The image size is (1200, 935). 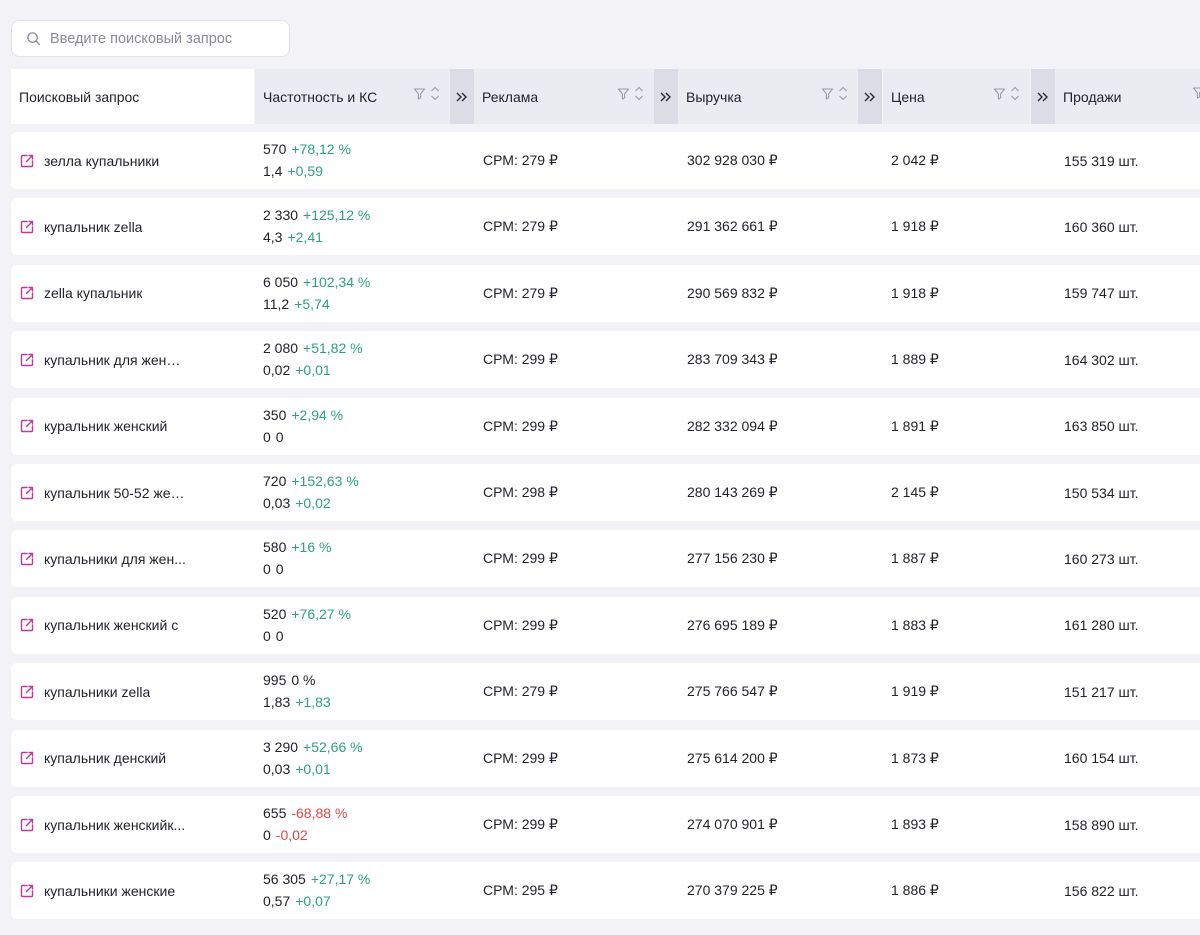 What do you see at coordinates (321, 613) in the screenshot?
I see `frequency-delta: +76,27 %` at bounding box center [321, 613].